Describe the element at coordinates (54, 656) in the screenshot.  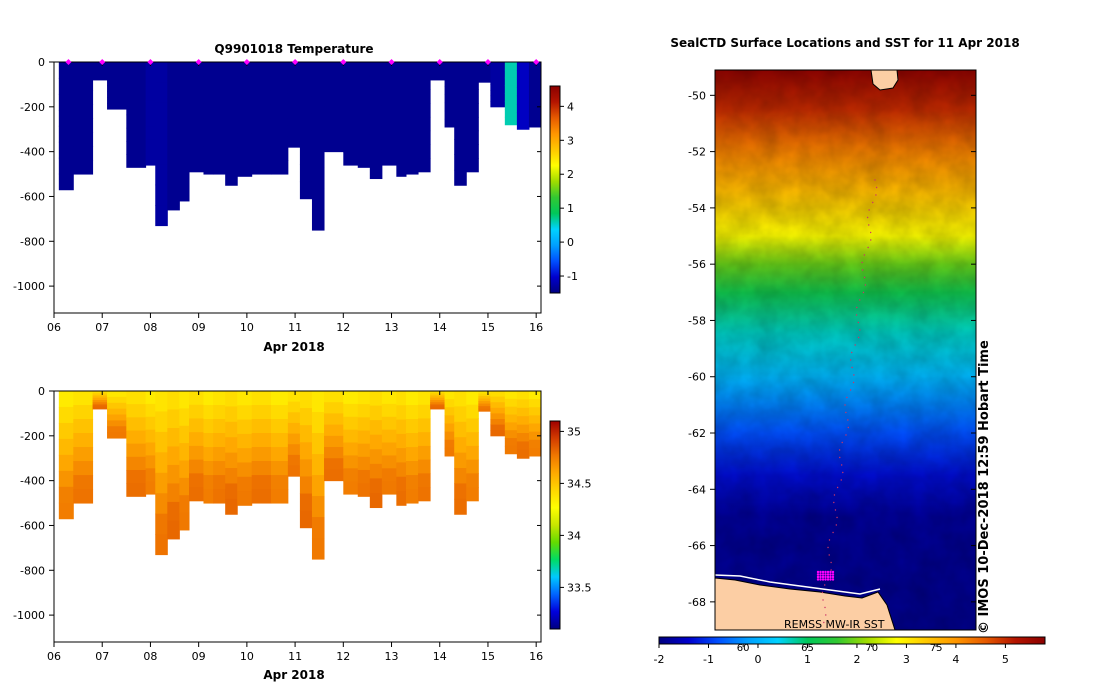
I see `x-tick-label: 06` at that location.